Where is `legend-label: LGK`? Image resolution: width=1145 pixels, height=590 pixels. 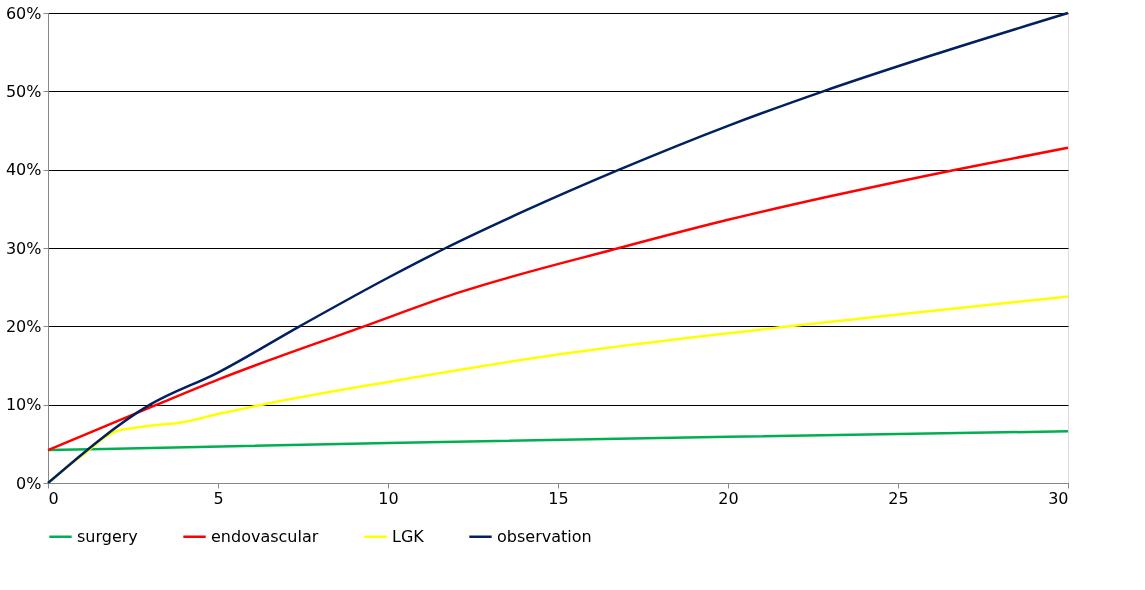
legend-label: LGK is located at coordinates (408, 536).